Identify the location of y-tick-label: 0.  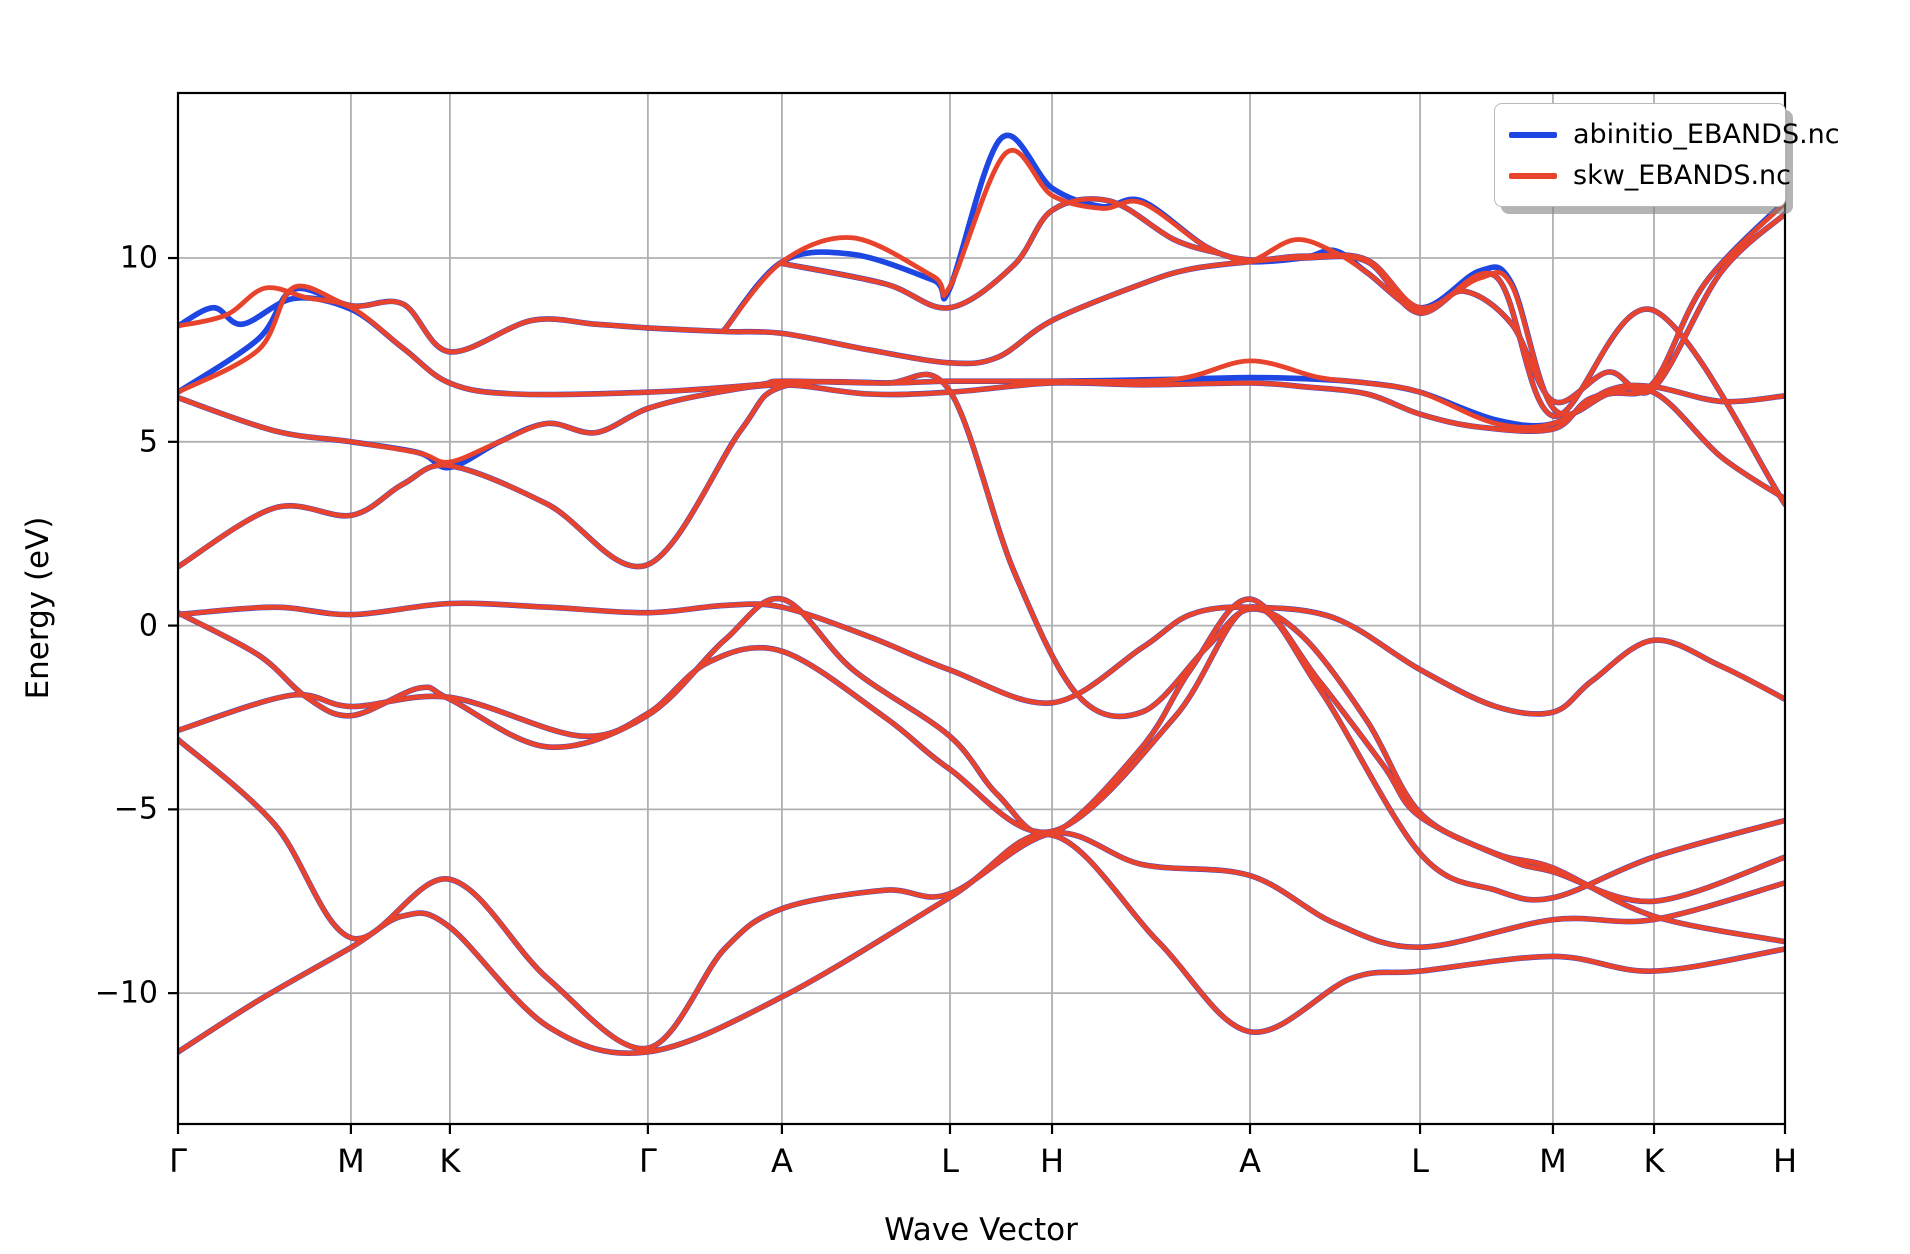
(148, 626).